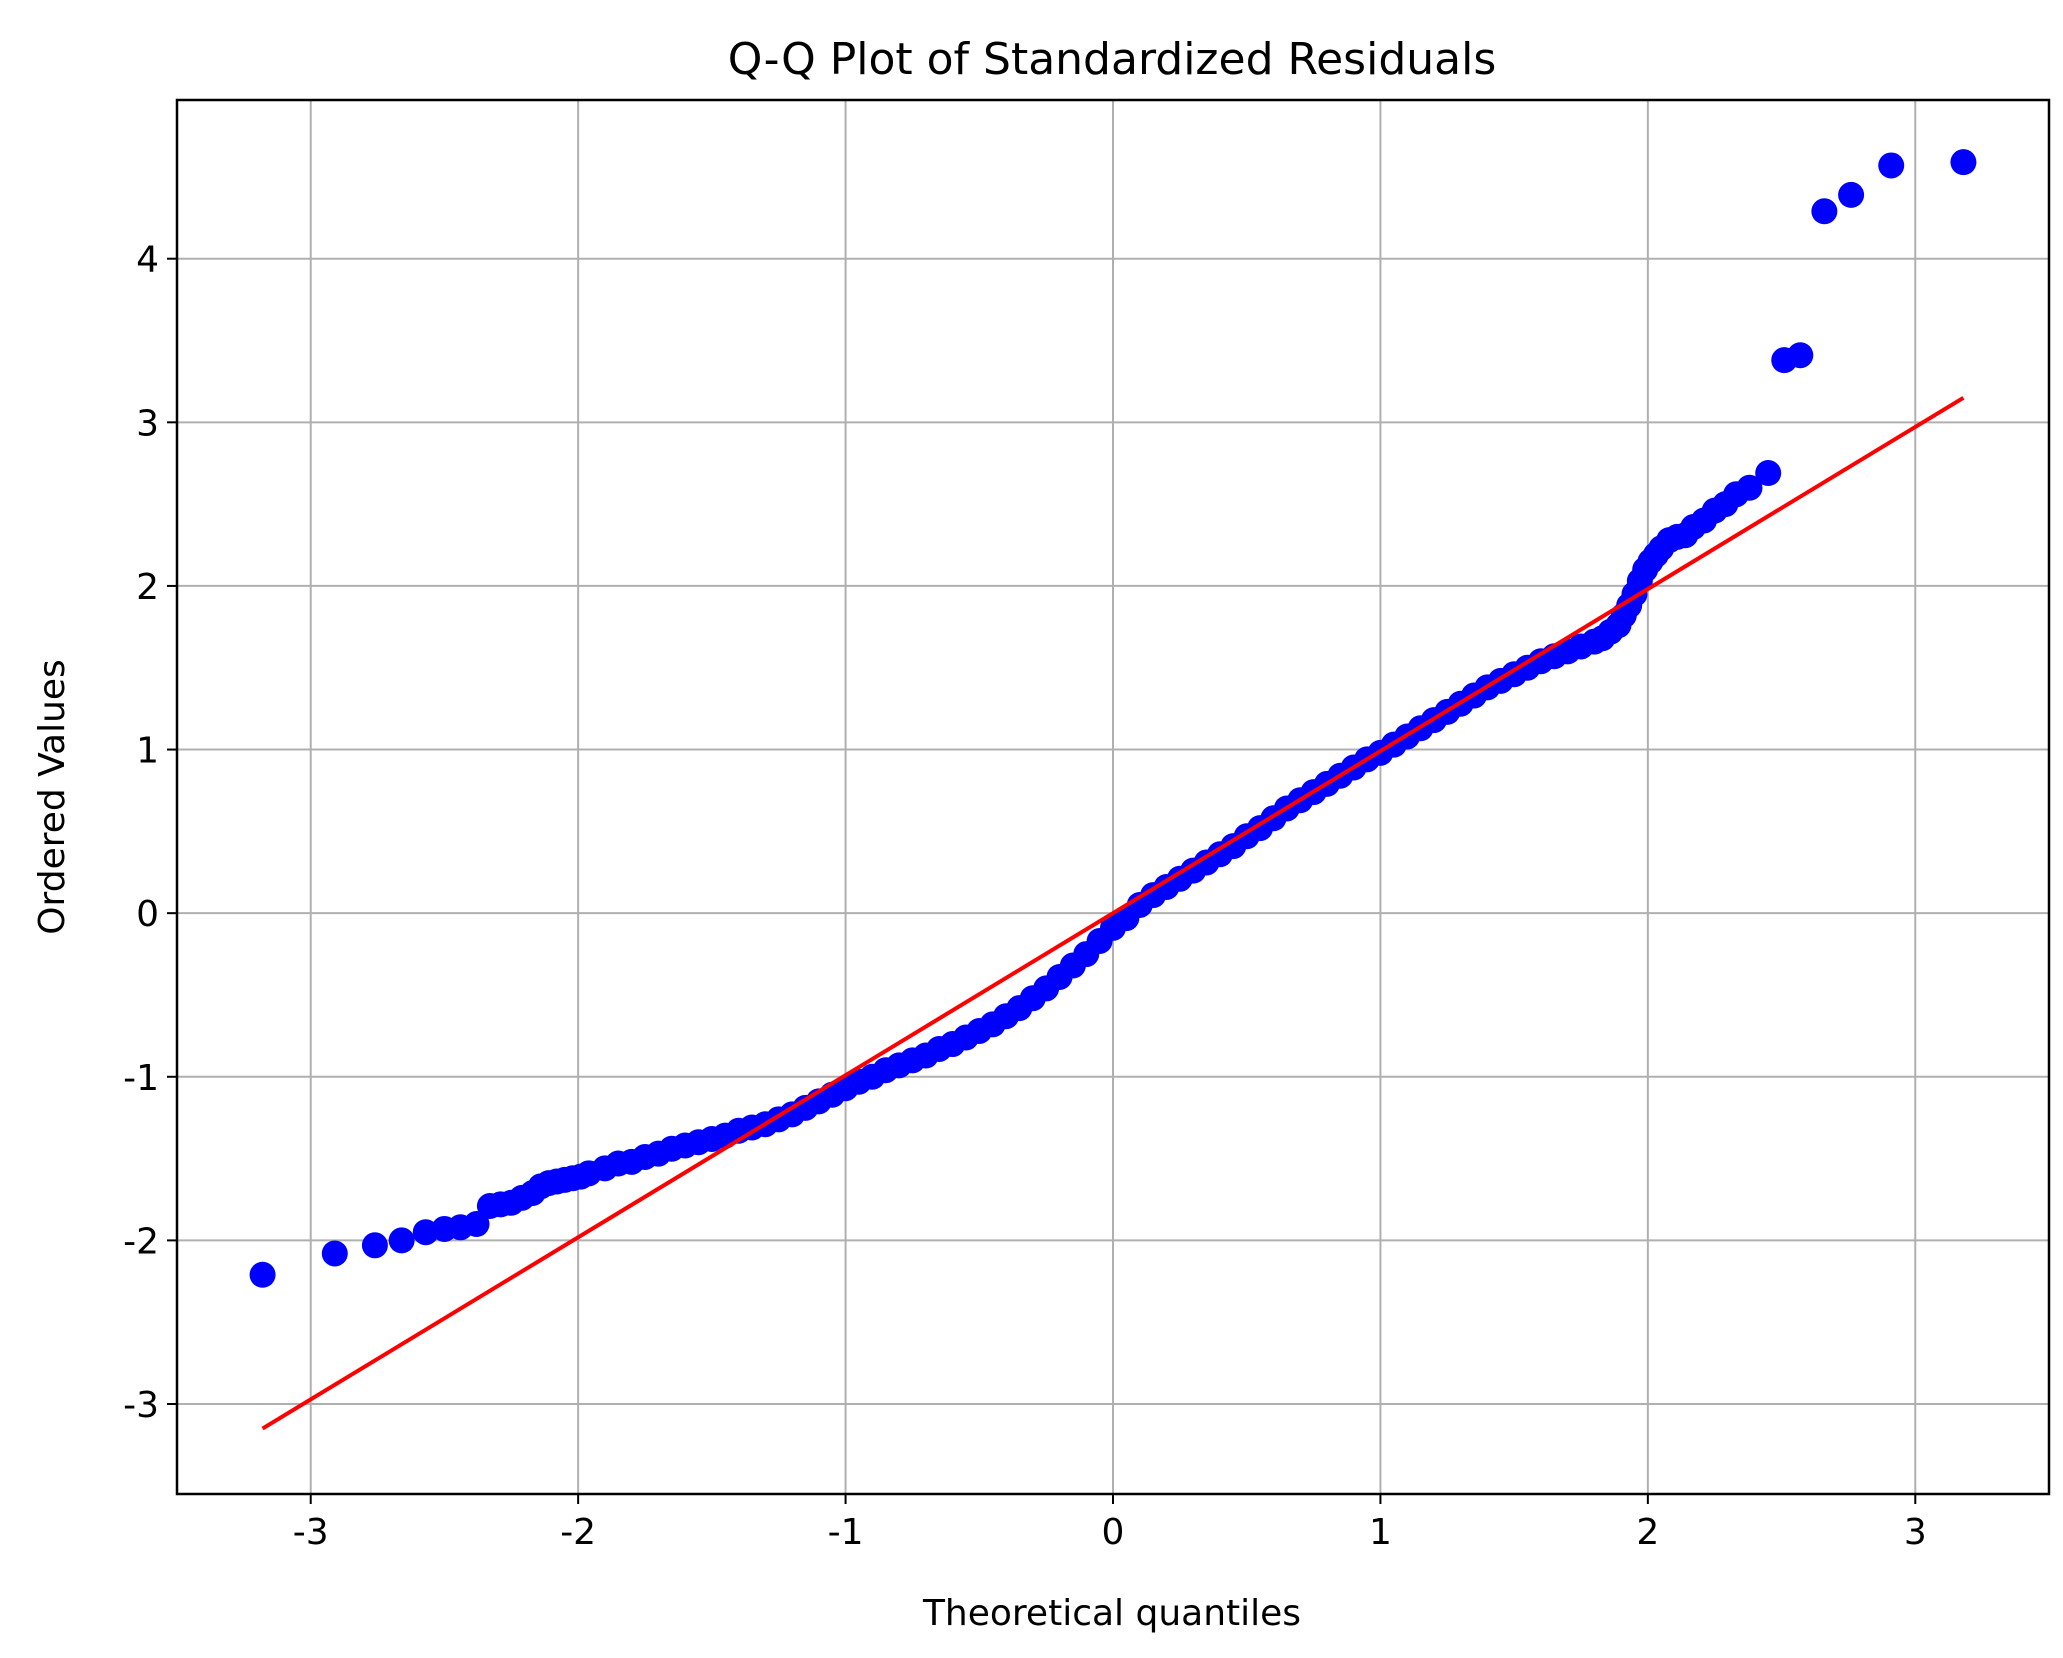 Image resolution: width=2063 pixels, height=1658 pixels. I want to click on x-tick-label: 1, so click(1380, 1532).